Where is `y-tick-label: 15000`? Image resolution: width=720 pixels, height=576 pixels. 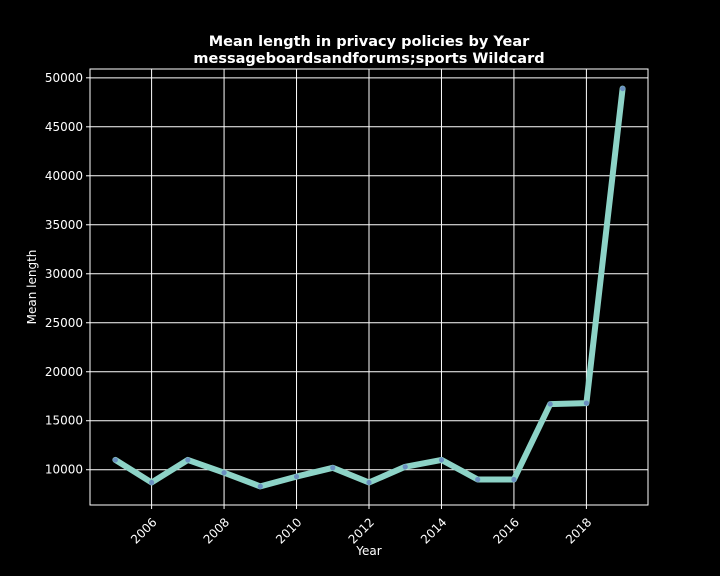
y-tick-label: 15000 is located at coordinates (64, 421).